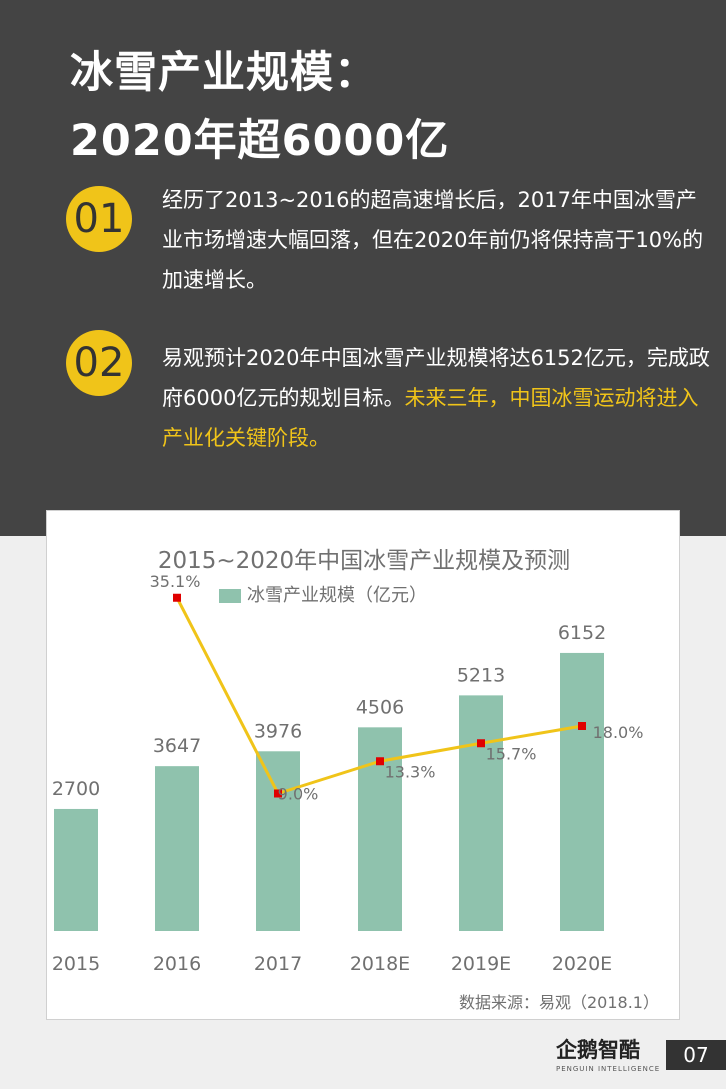 This screenshot has width=726, height=1089. Describe the element at coordinates (380, 964) in the screenshot. I see `x-tick-label: 2018E` at that location.